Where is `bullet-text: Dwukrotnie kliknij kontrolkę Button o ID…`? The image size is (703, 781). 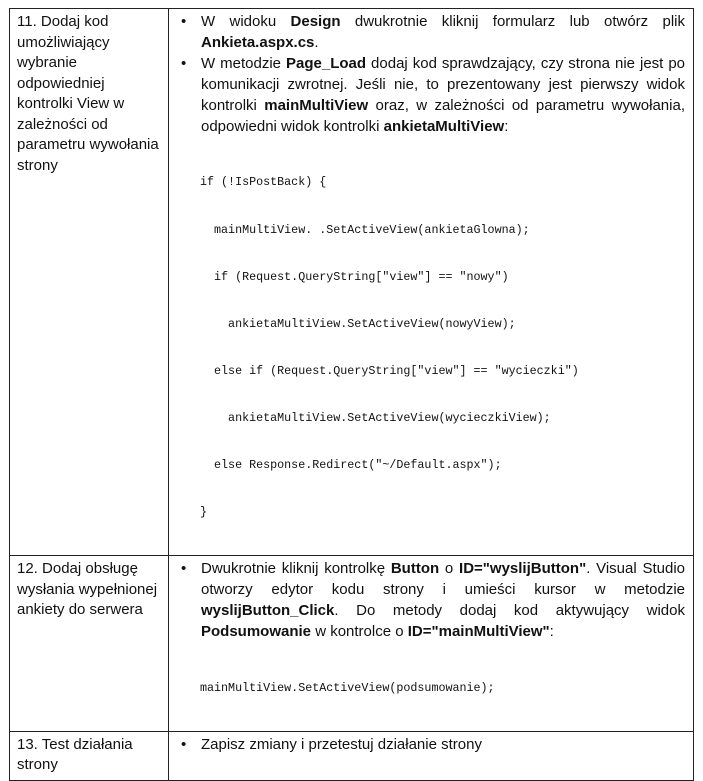 bullet-text: Dwukrotnie kliknij kontrolkę Button o ID… is located at coordinates (443, 600).